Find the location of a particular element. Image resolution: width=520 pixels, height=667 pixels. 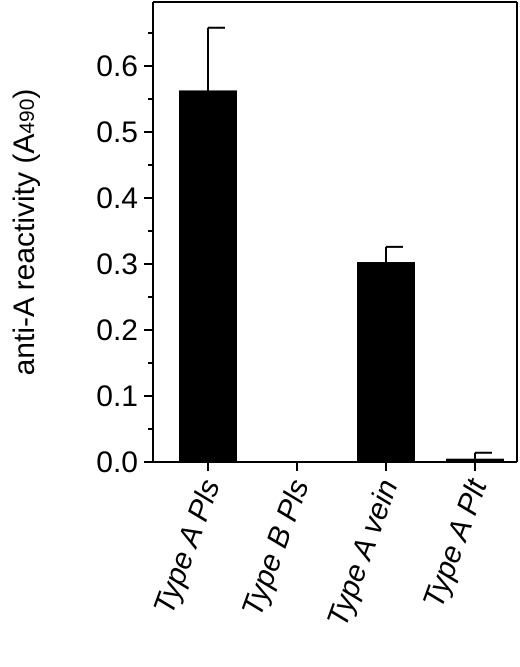

category-label: Type B Pls is located at coordinates (276, 548).